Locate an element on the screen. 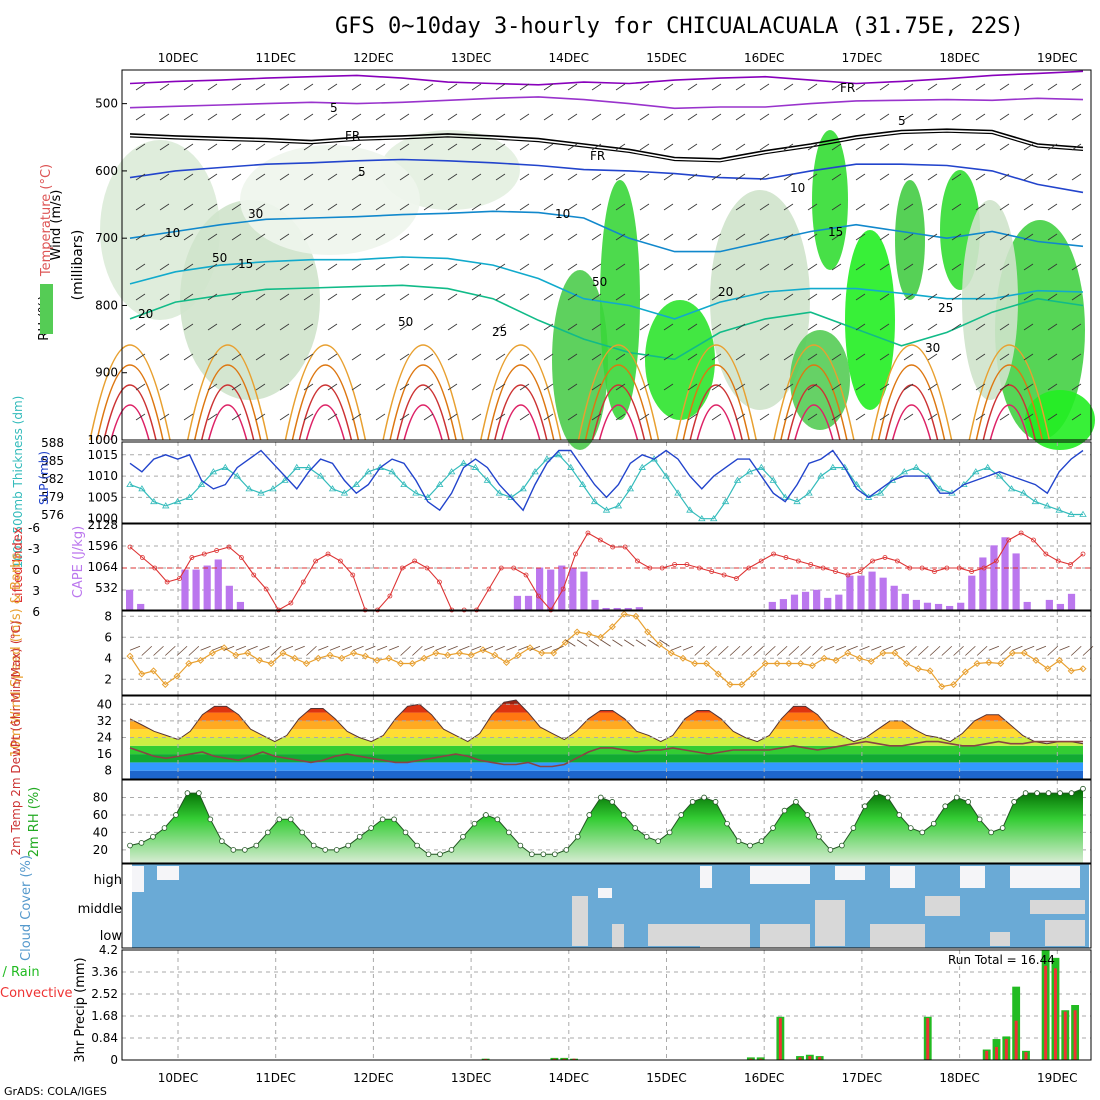  thickness-tick: 579 is located at coordinates (52, 497).